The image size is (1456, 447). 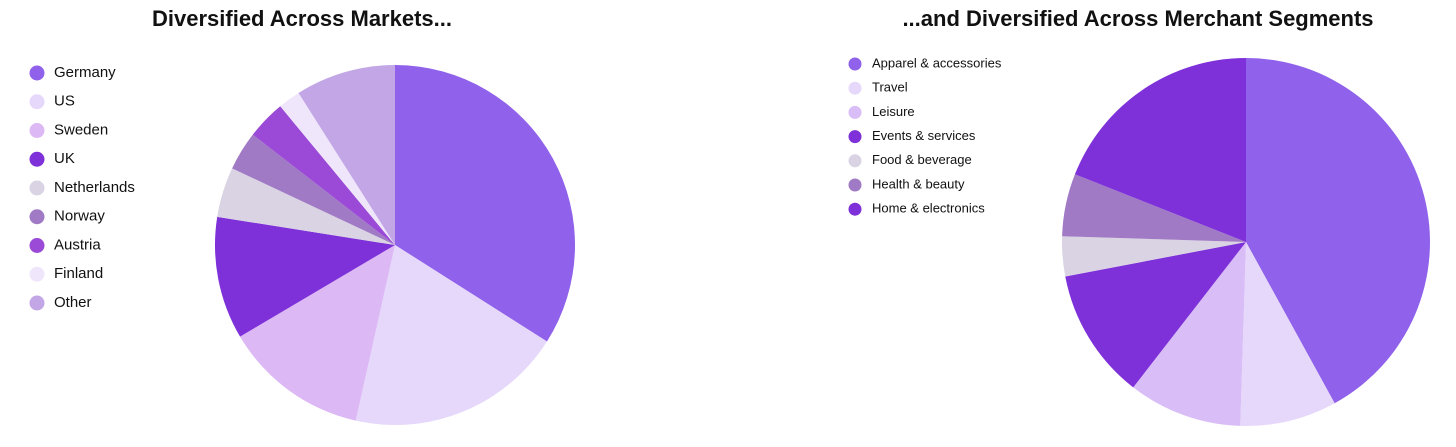 I want to click on legend-label: Food & beverage, so click(x=922, y=159).